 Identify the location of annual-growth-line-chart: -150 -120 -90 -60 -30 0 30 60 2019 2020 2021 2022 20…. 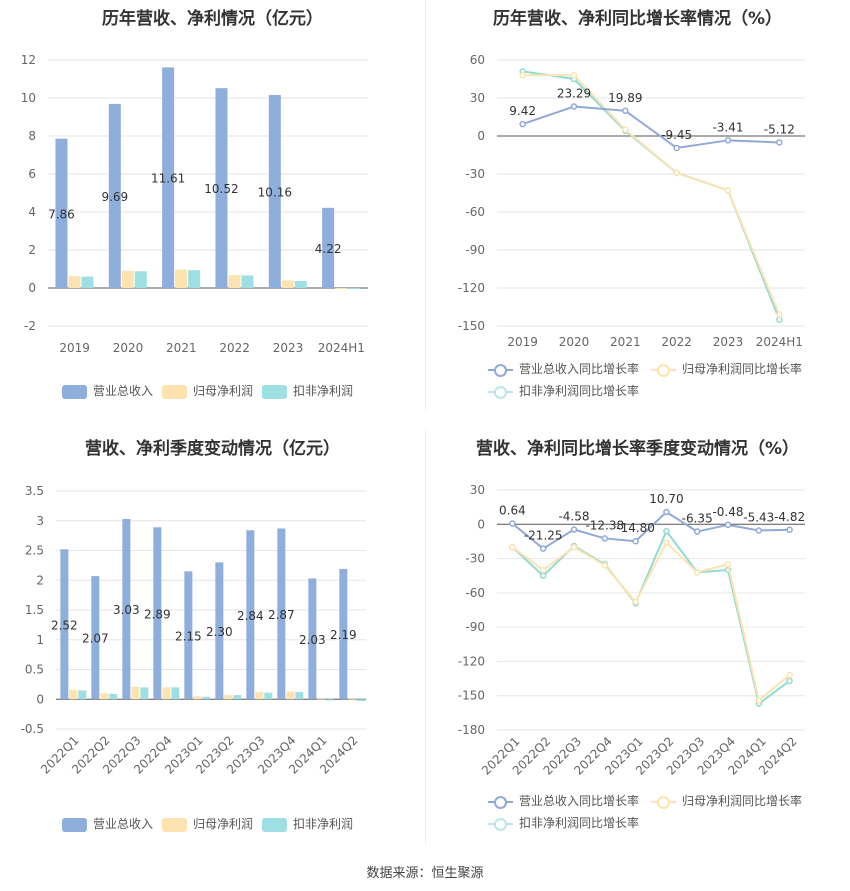
(631, 201).